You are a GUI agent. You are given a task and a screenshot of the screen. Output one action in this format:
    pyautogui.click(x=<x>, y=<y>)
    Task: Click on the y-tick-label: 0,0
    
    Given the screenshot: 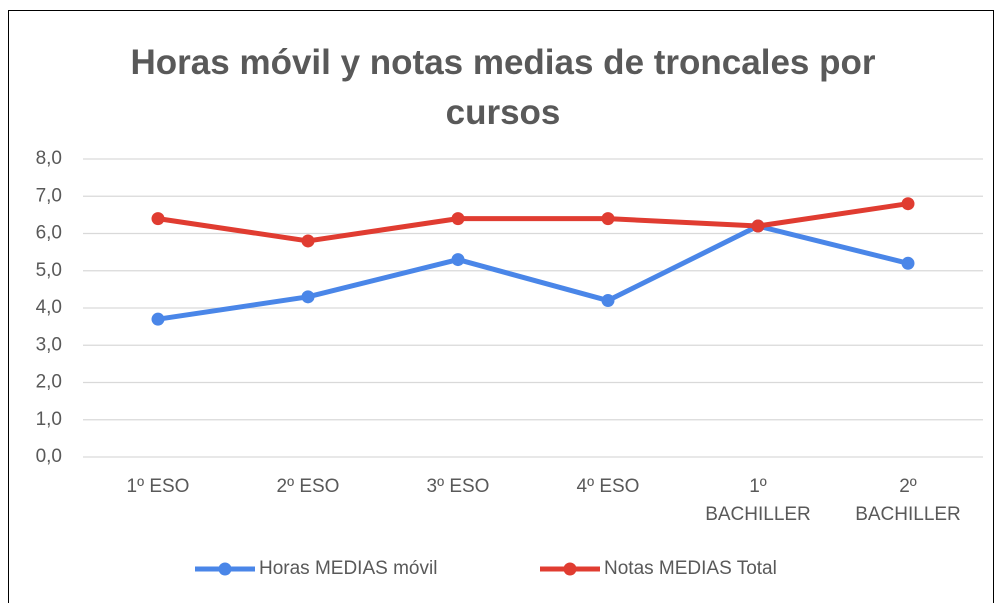 What is the action you would take?
    pyautogui.click(x=49, y=456)
    